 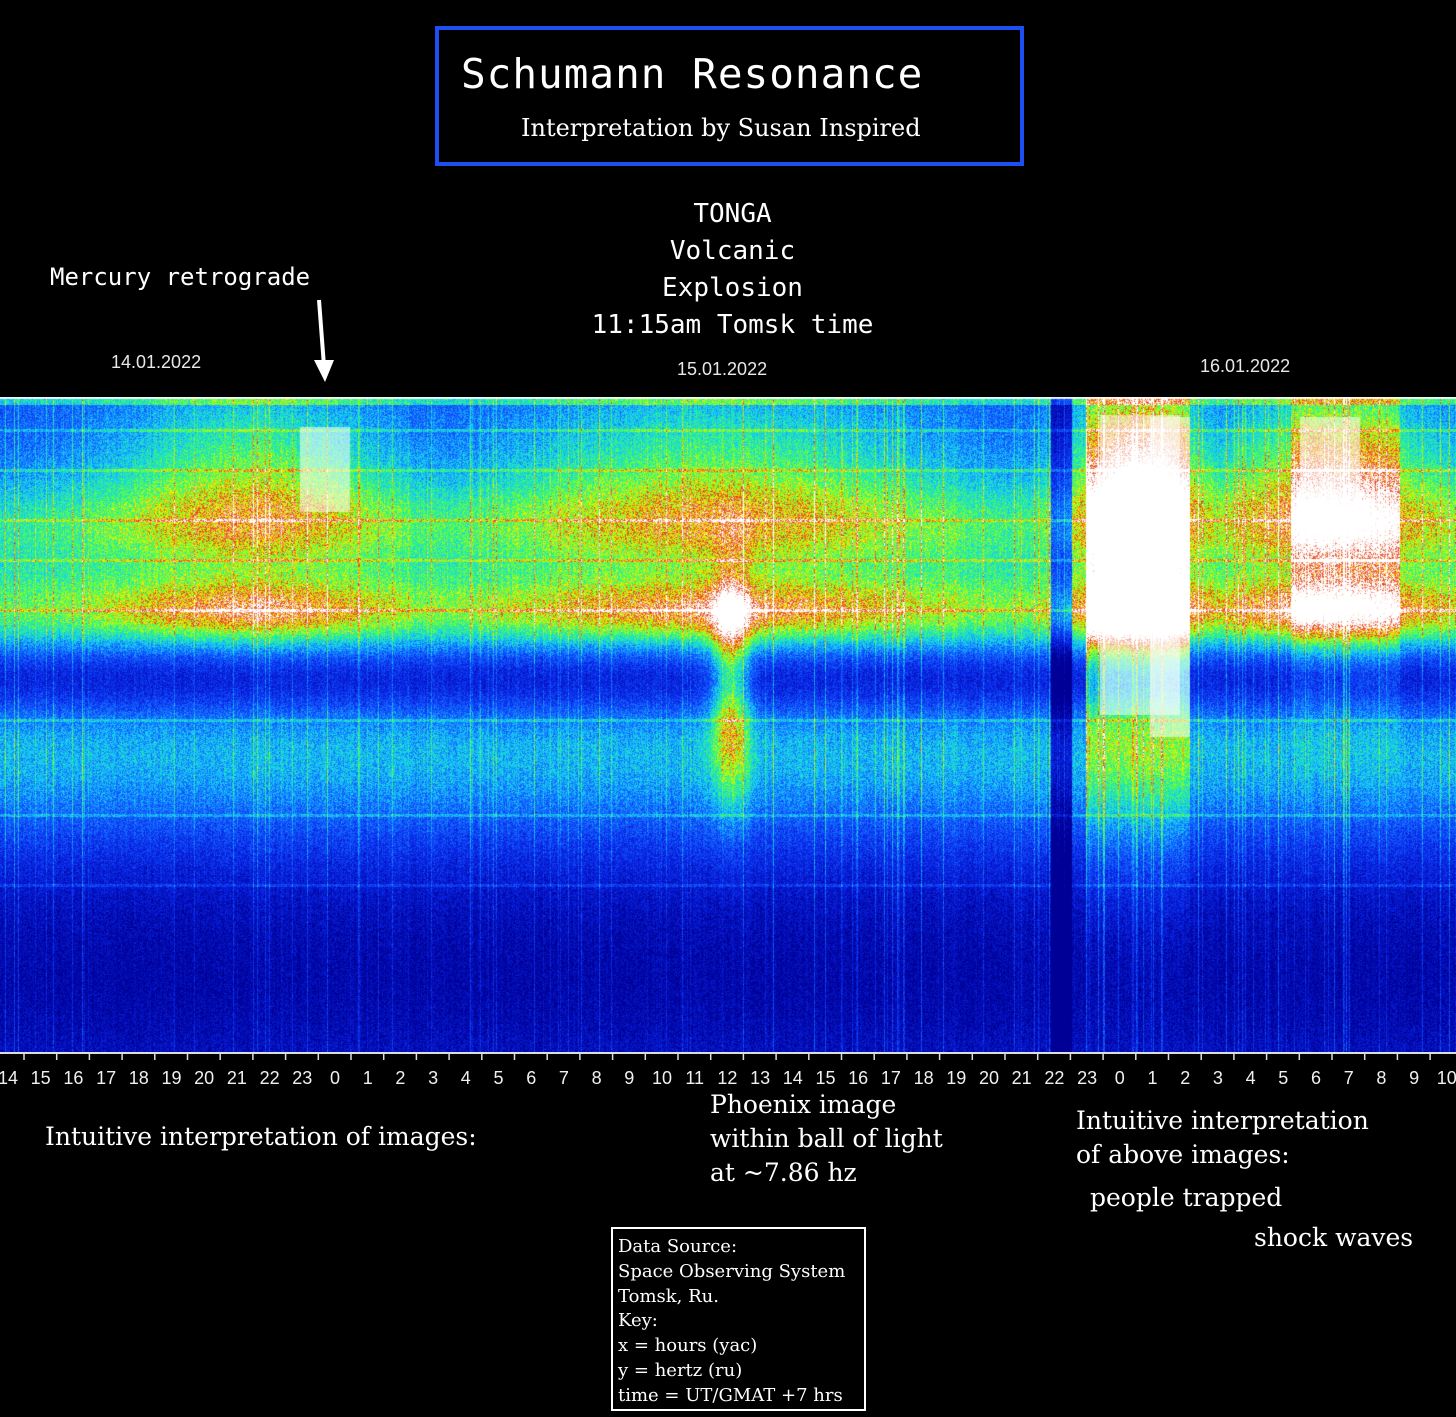 I want to click on source-line: Space Observing System, so click(x=732, y=1271).